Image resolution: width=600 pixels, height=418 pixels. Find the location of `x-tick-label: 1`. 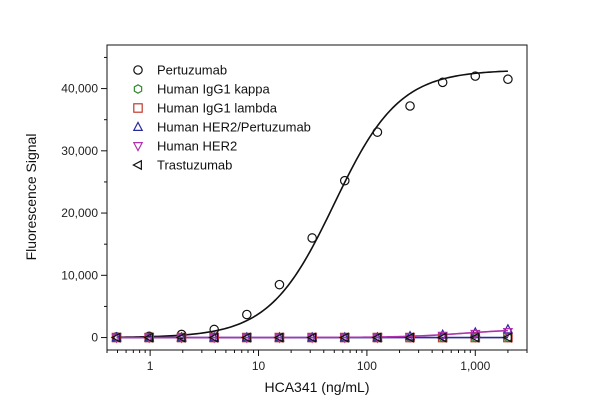

x-tick-label: 1 is located at coordinates (150, 366).